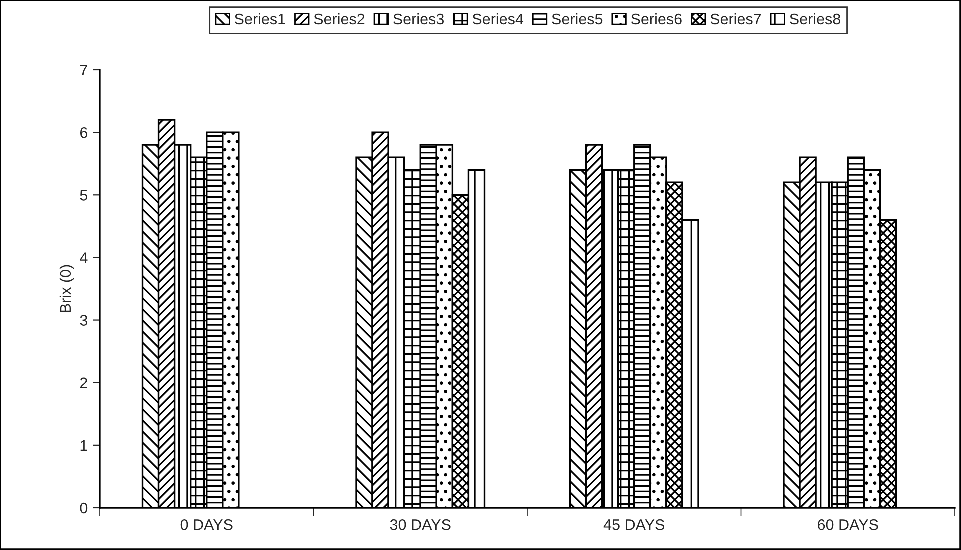  Describe the element at coordinates (84, 508) in the screenshot. I see `y-tick-label: 0` at that location.